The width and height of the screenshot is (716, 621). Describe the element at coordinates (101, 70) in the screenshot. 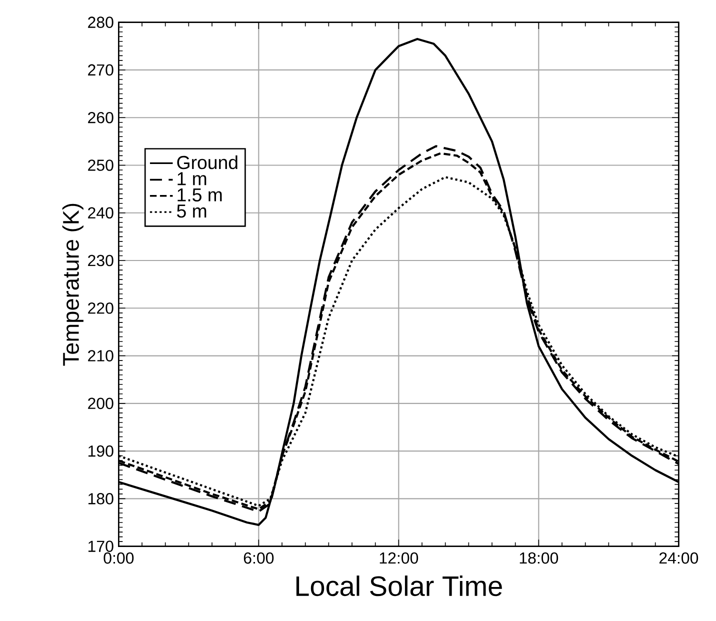

I see `y-tick-label: 270` at that location.